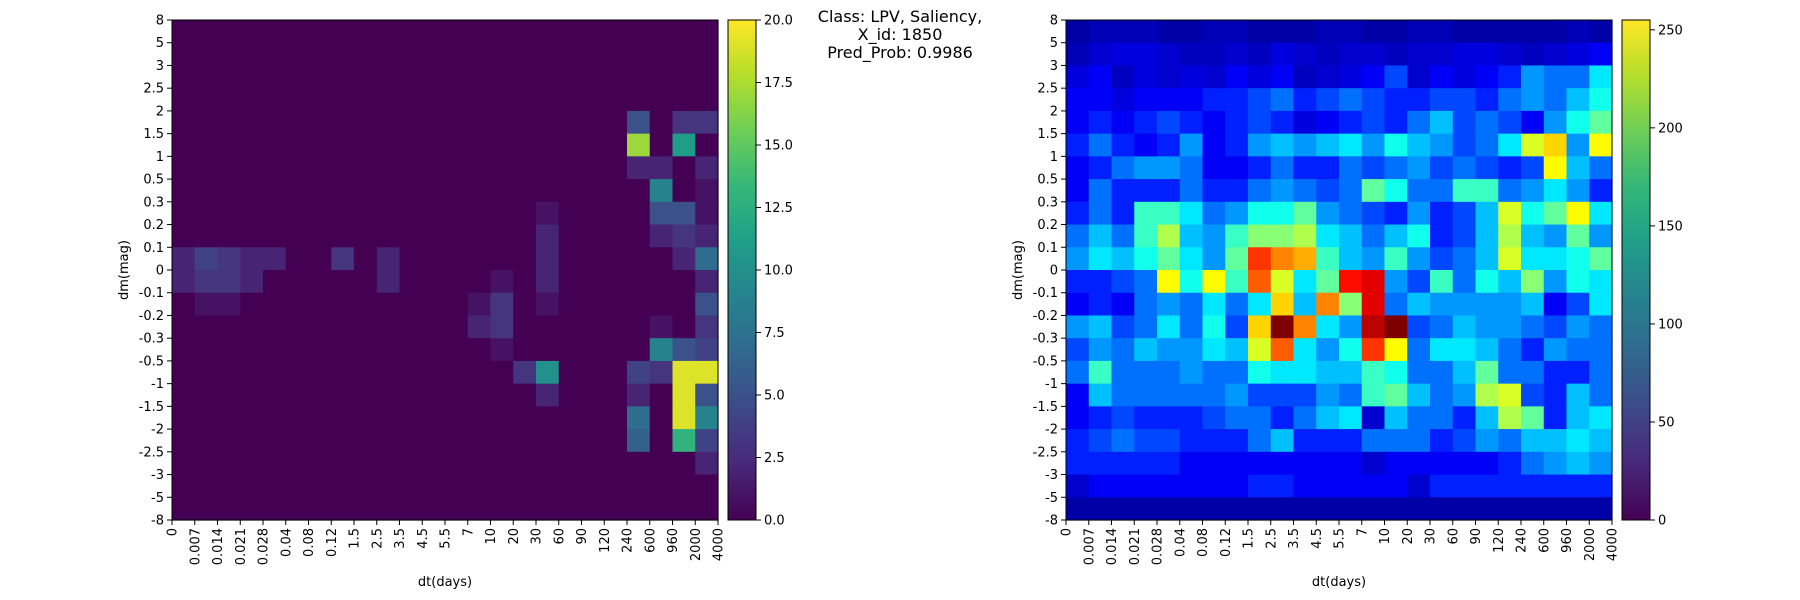  I want to click on colorbar-tick-label: 20.0, so click(778, 21).